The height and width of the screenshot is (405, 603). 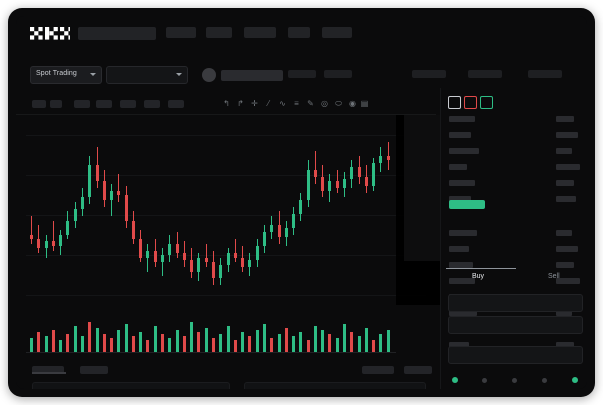 What do you see at coordinates (515, 303) in the screenshot?
I see `price-field` at bounding box center [515, 303].